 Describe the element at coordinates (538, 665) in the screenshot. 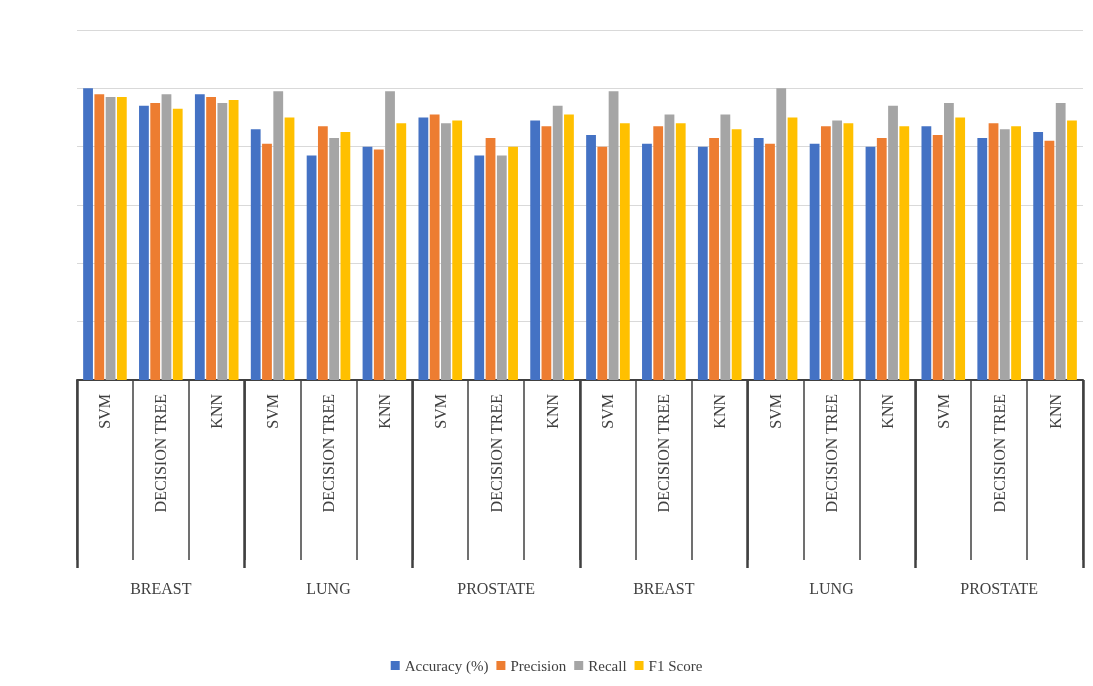

I see `legend-label: Precision` at that location.